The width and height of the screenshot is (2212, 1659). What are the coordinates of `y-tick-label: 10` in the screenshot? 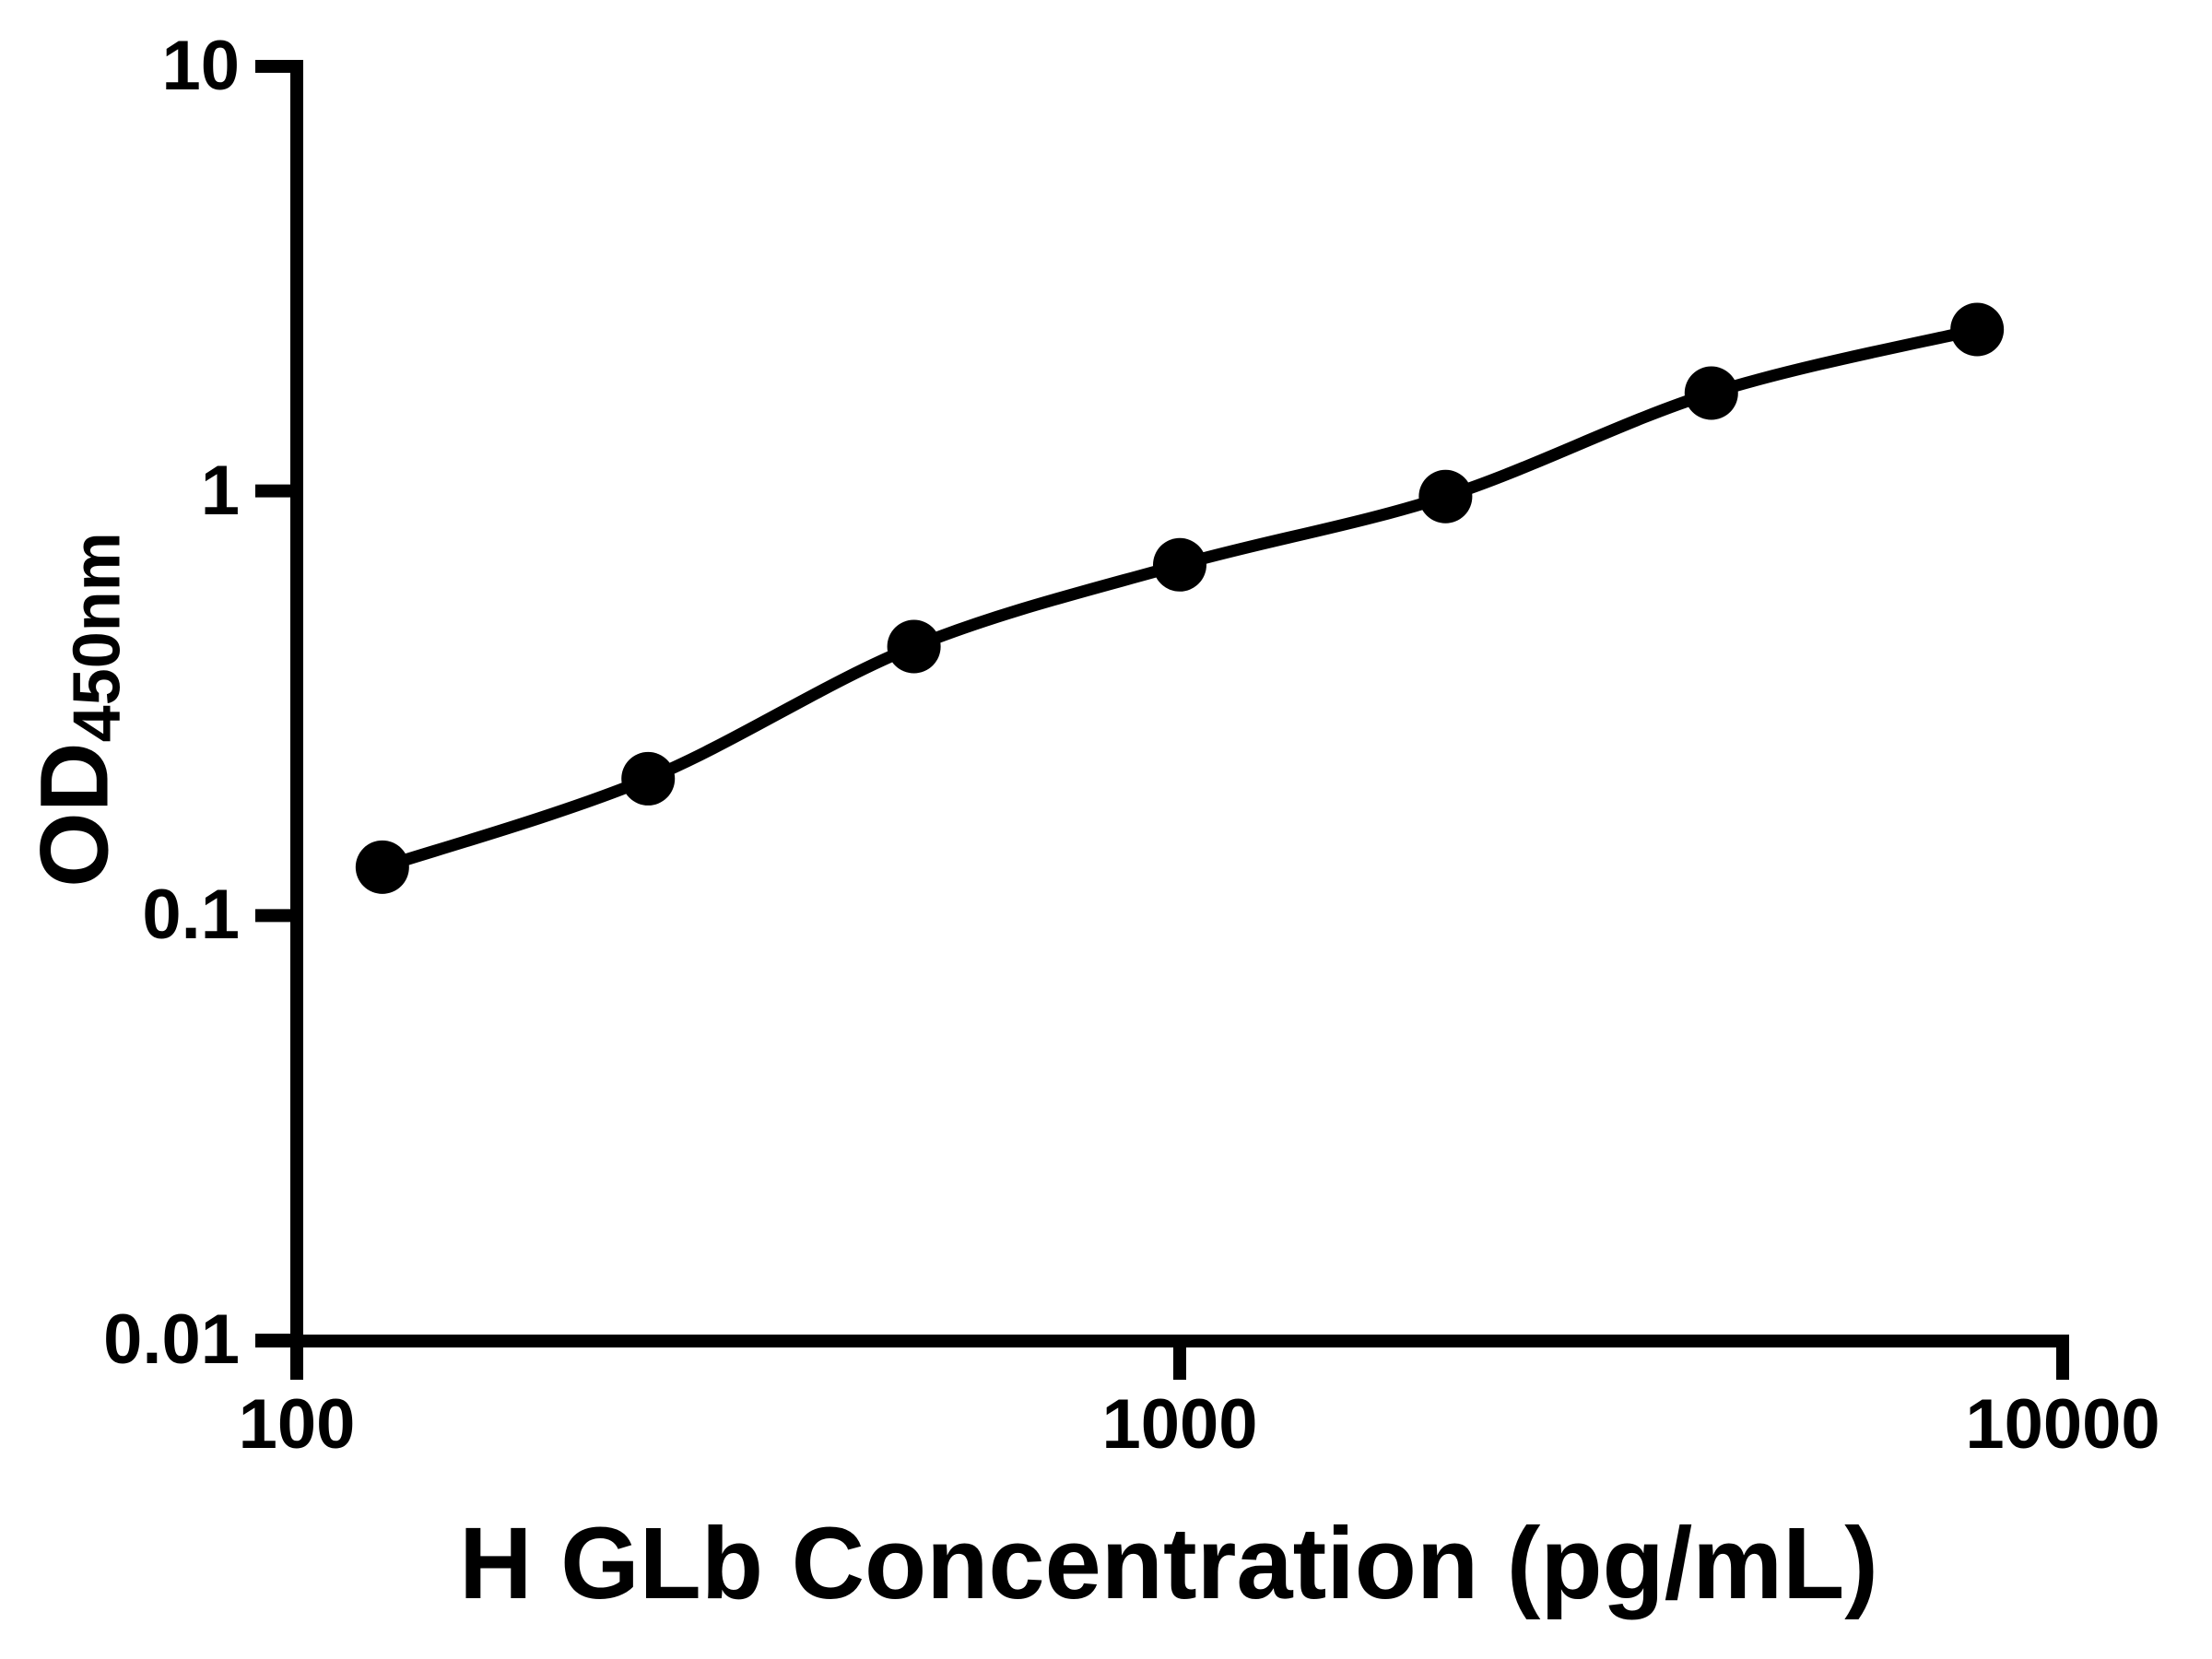 It's located at (200, 66).